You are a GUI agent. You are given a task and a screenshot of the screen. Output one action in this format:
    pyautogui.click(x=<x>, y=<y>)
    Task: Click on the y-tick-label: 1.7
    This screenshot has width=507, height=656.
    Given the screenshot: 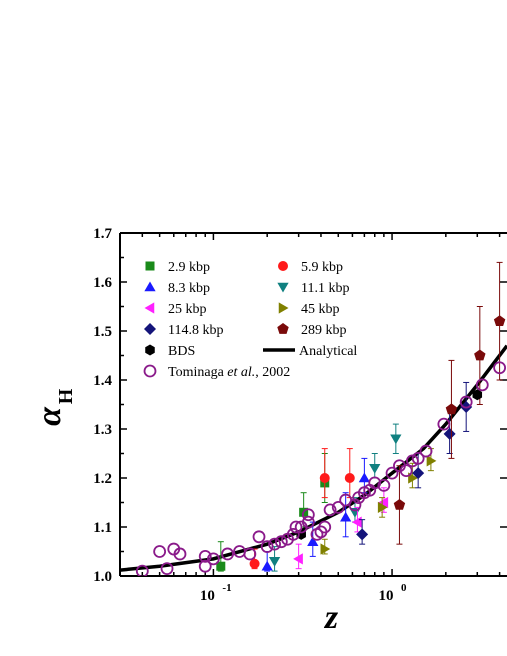 What is the action you would take?
    pyautogui.click(x=102, y=234)
    